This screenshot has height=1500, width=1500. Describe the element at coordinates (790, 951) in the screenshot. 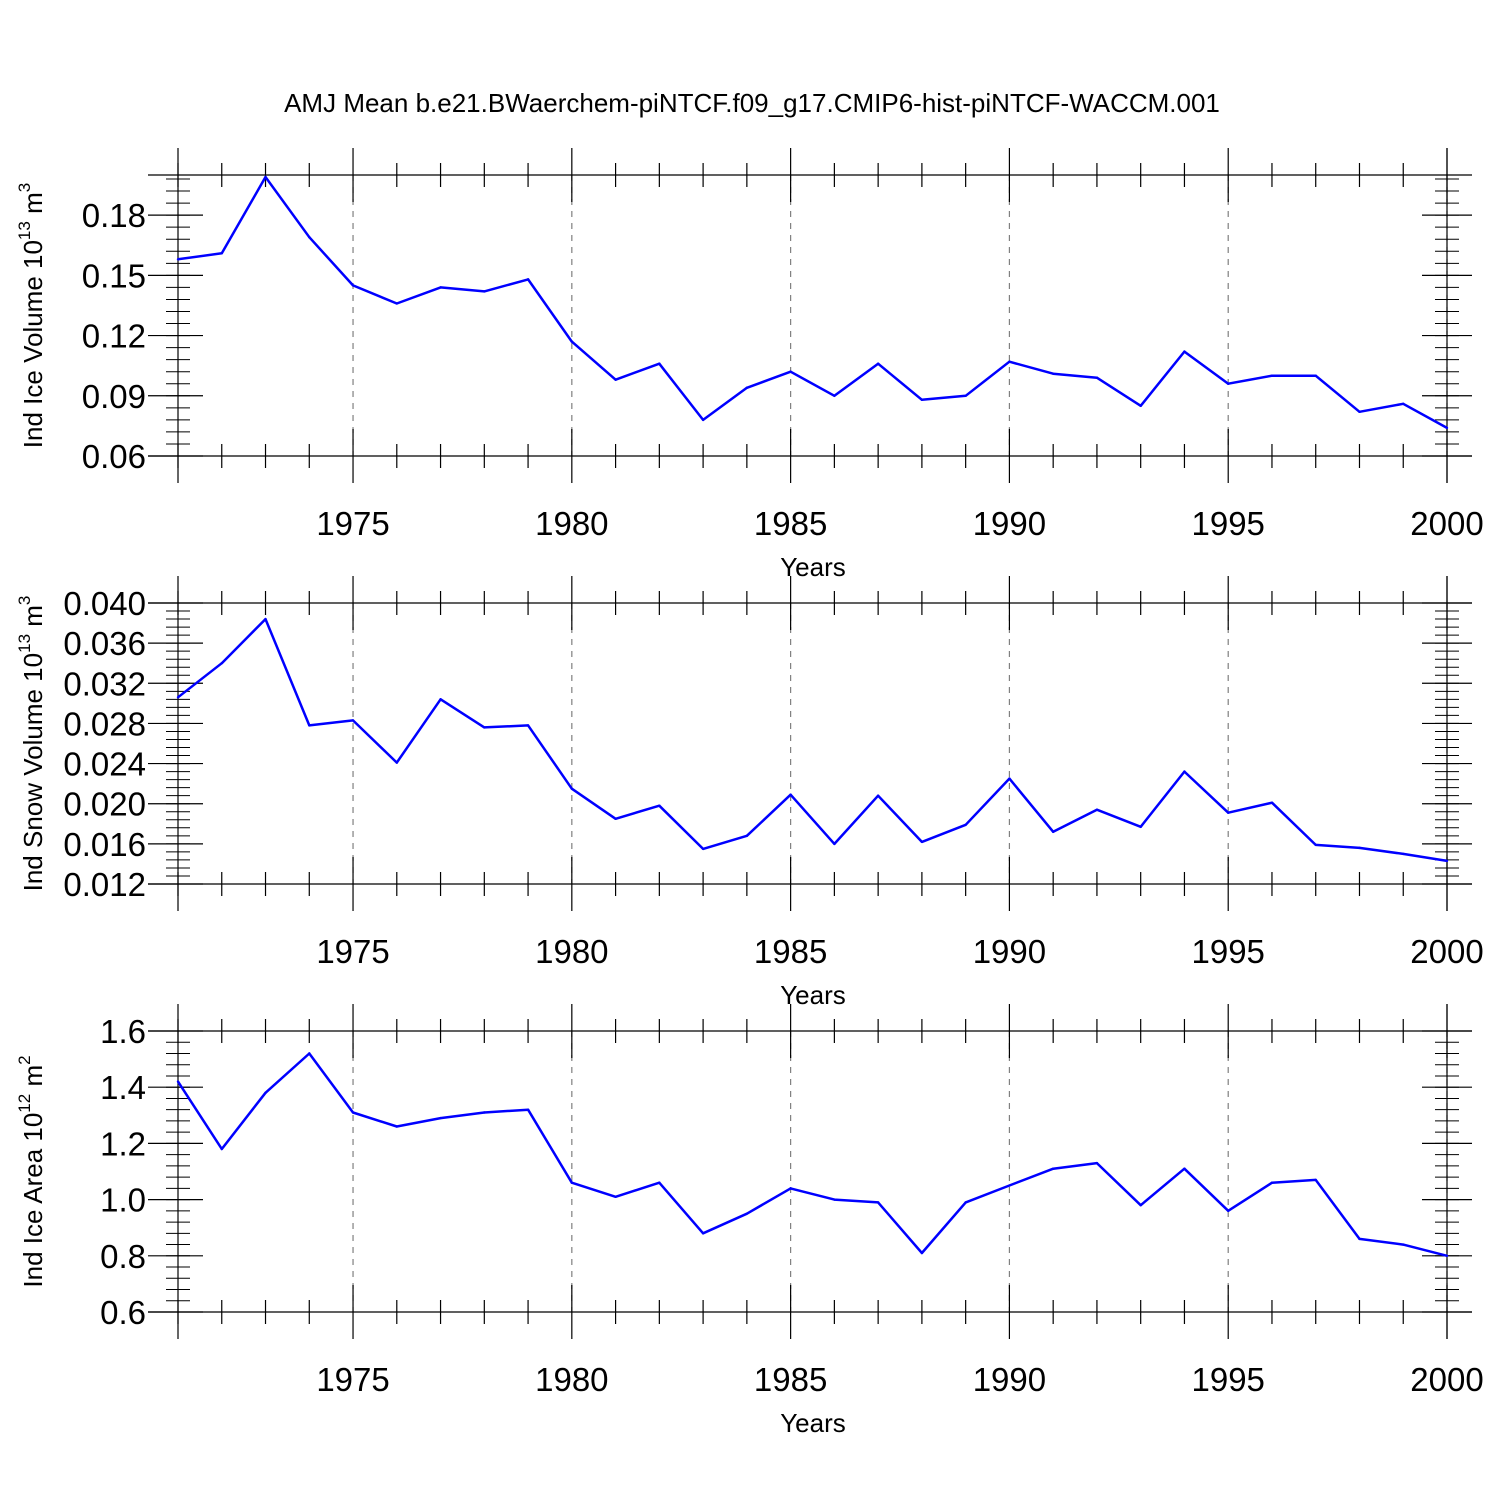

I see `x-tick-label: 1985` at that location.